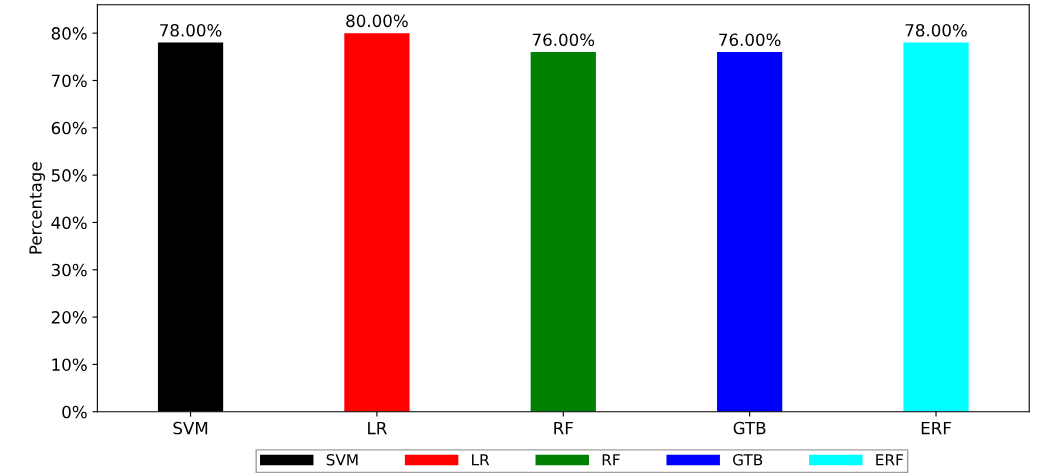  What do you see at coordinates (342, 459) in the screenshot?
I see `legend-label: SVM` at bounding box center [342, 459].